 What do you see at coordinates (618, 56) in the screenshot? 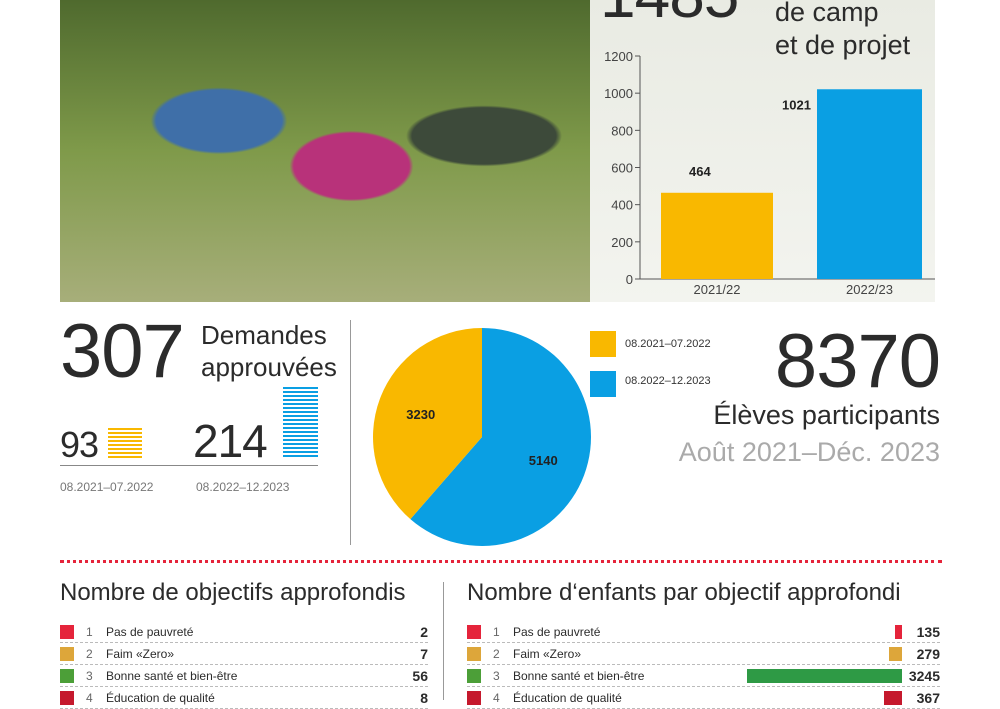
I see `y-tick-label: 1200` at bounding box center [618, 56].